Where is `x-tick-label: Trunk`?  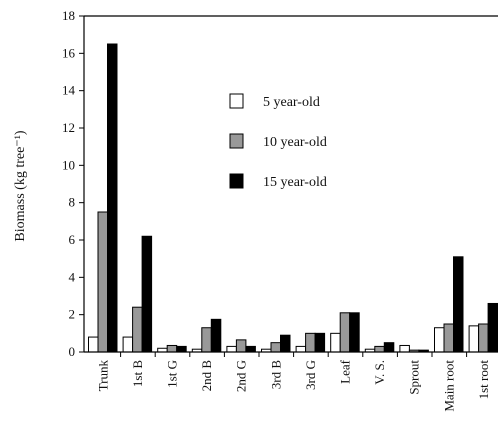 x-tick-label: Trunk is located at coordinates (102, 376).